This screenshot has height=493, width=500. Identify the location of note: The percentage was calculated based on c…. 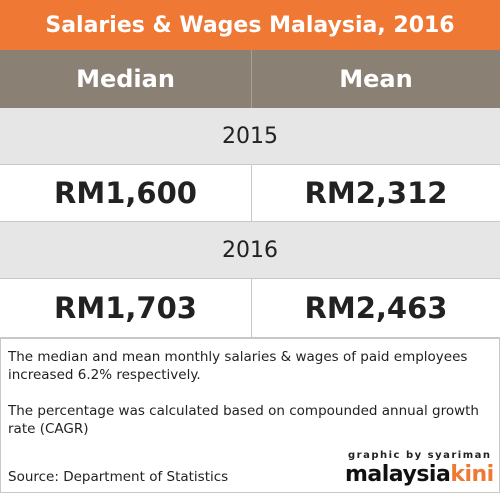
(243, 420).